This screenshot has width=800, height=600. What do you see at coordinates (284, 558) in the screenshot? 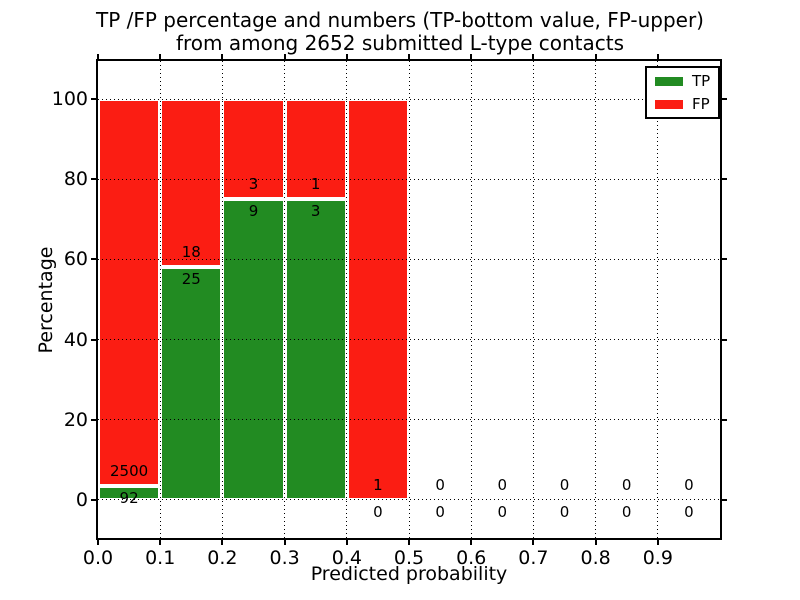
I see `x-tick-label: 0.3` at bounding box center [284, 558].